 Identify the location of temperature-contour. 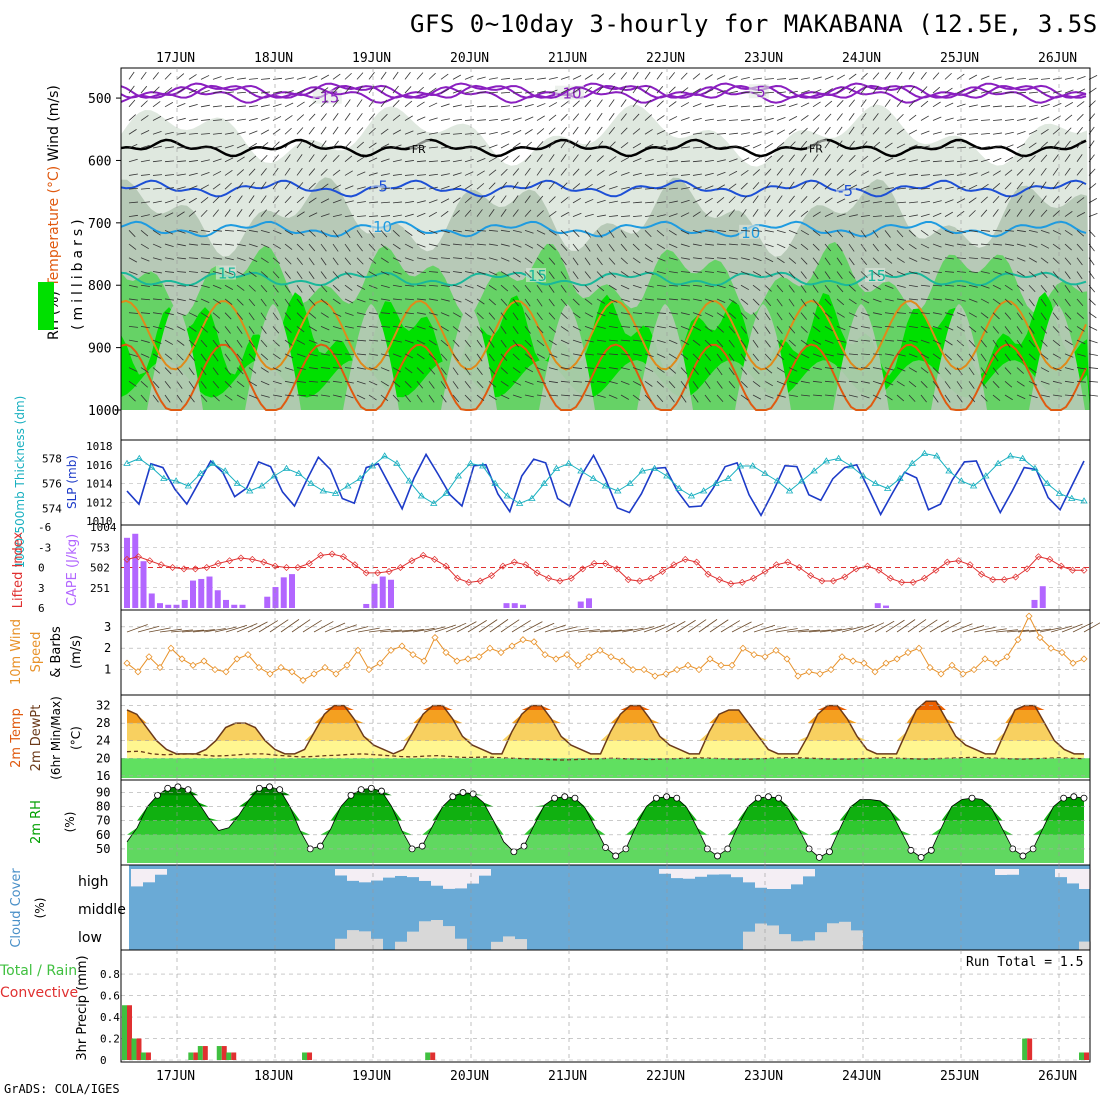
(603, 229).